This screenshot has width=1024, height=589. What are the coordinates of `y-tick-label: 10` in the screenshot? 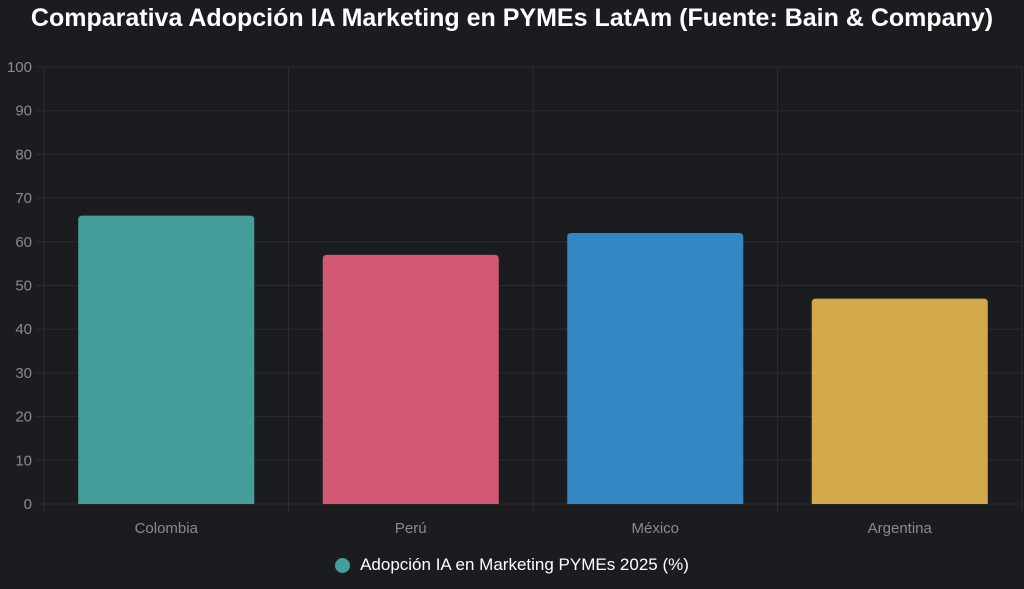 It's located at (23, 460).